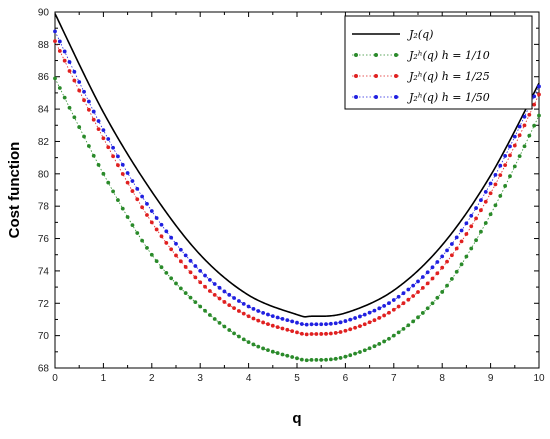 The width and height of the screenshot is (550, 439). Describe the element at coordinates (249, 378) in the screenshot. I see `x-tick-label: 4` at that location.